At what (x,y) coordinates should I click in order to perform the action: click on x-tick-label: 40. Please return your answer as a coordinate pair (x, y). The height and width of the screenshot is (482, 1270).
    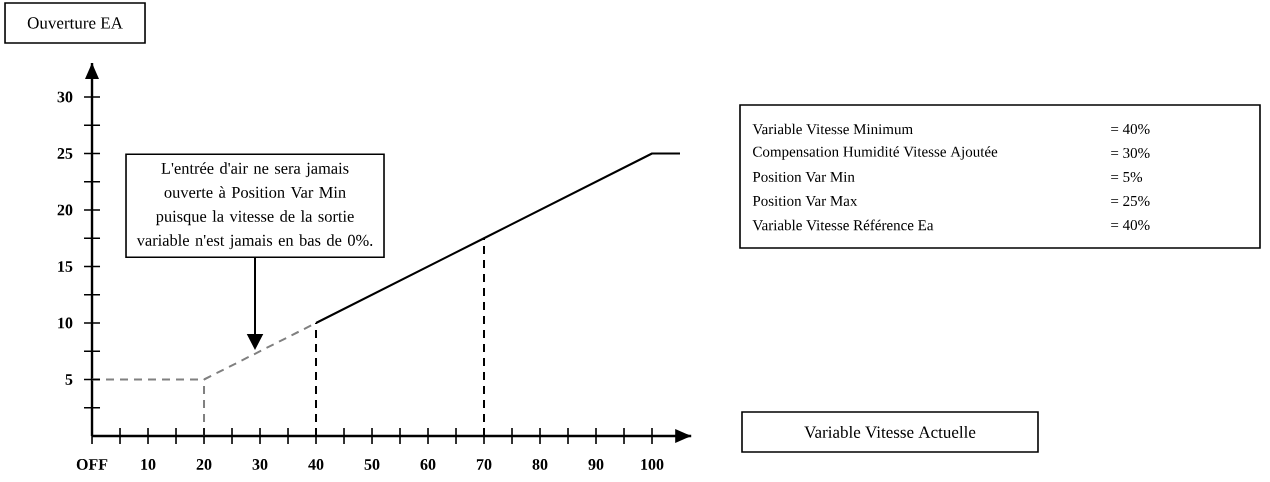
    Looking at the image, I should click on (316, 464).